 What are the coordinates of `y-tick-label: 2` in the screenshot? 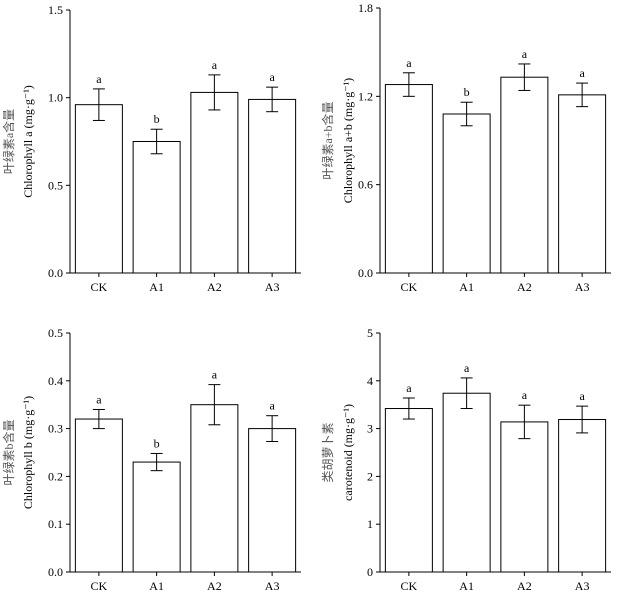 It's located at (370, 476).